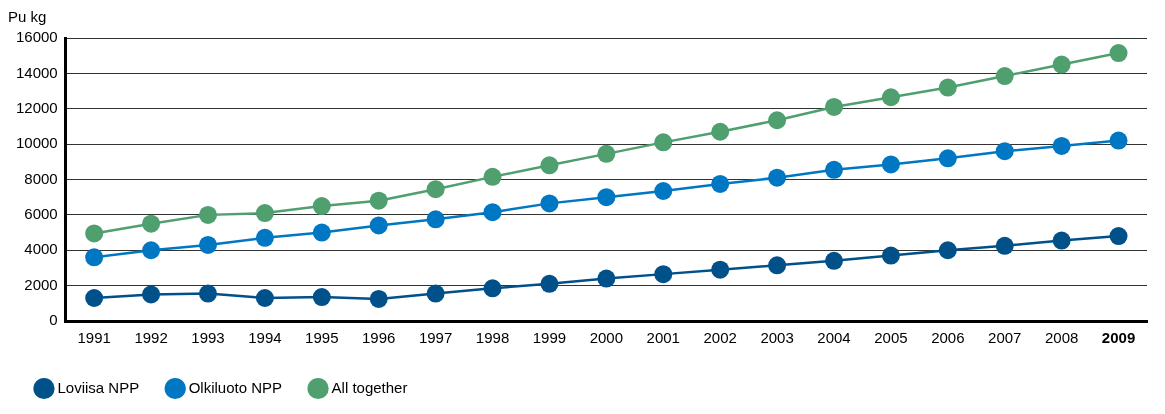 The height and width of the screenshot is (414, 1165). What do you see at coordinates (1005, 338) in the screenshot?
I see `x-tick-label: 2007` at bounding box center [1005, 338].